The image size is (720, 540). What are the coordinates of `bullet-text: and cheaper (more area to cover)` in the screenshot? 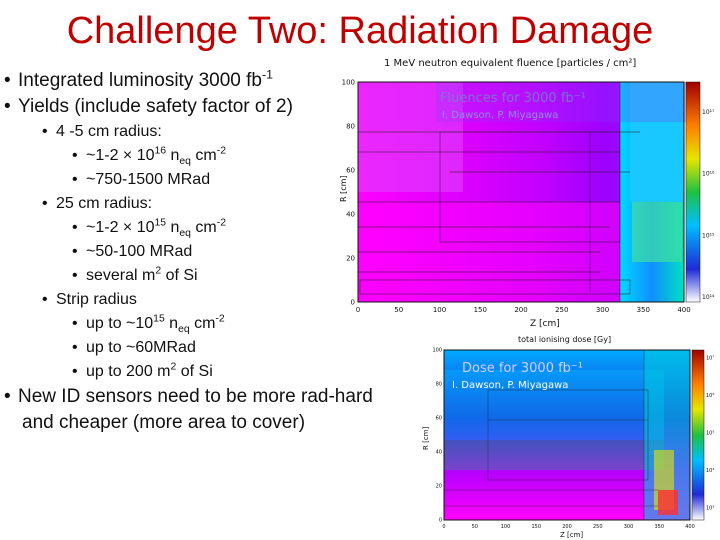 It's located at (164, 422).